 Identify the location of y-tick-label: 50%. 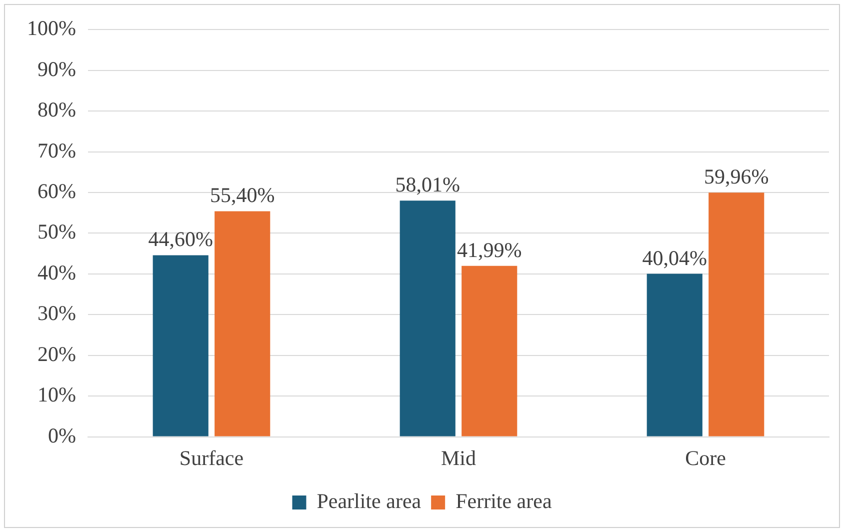
(56, 232).